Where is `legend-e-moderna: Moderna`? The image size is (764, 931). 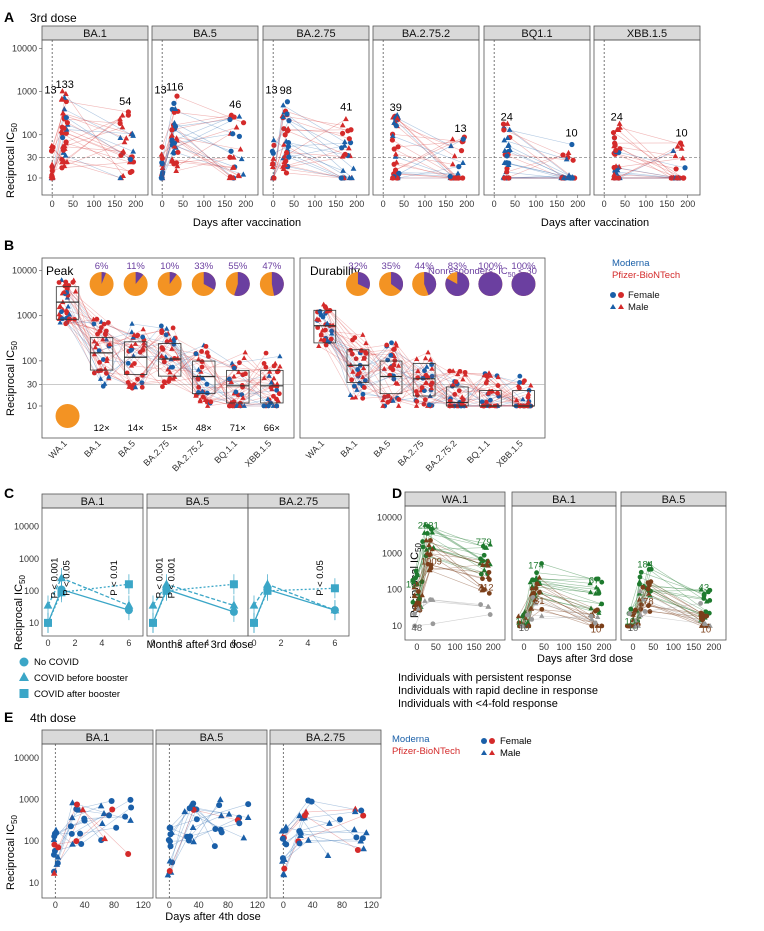 legend-e-moderna: Moderna is located at coordinates (411, 739).